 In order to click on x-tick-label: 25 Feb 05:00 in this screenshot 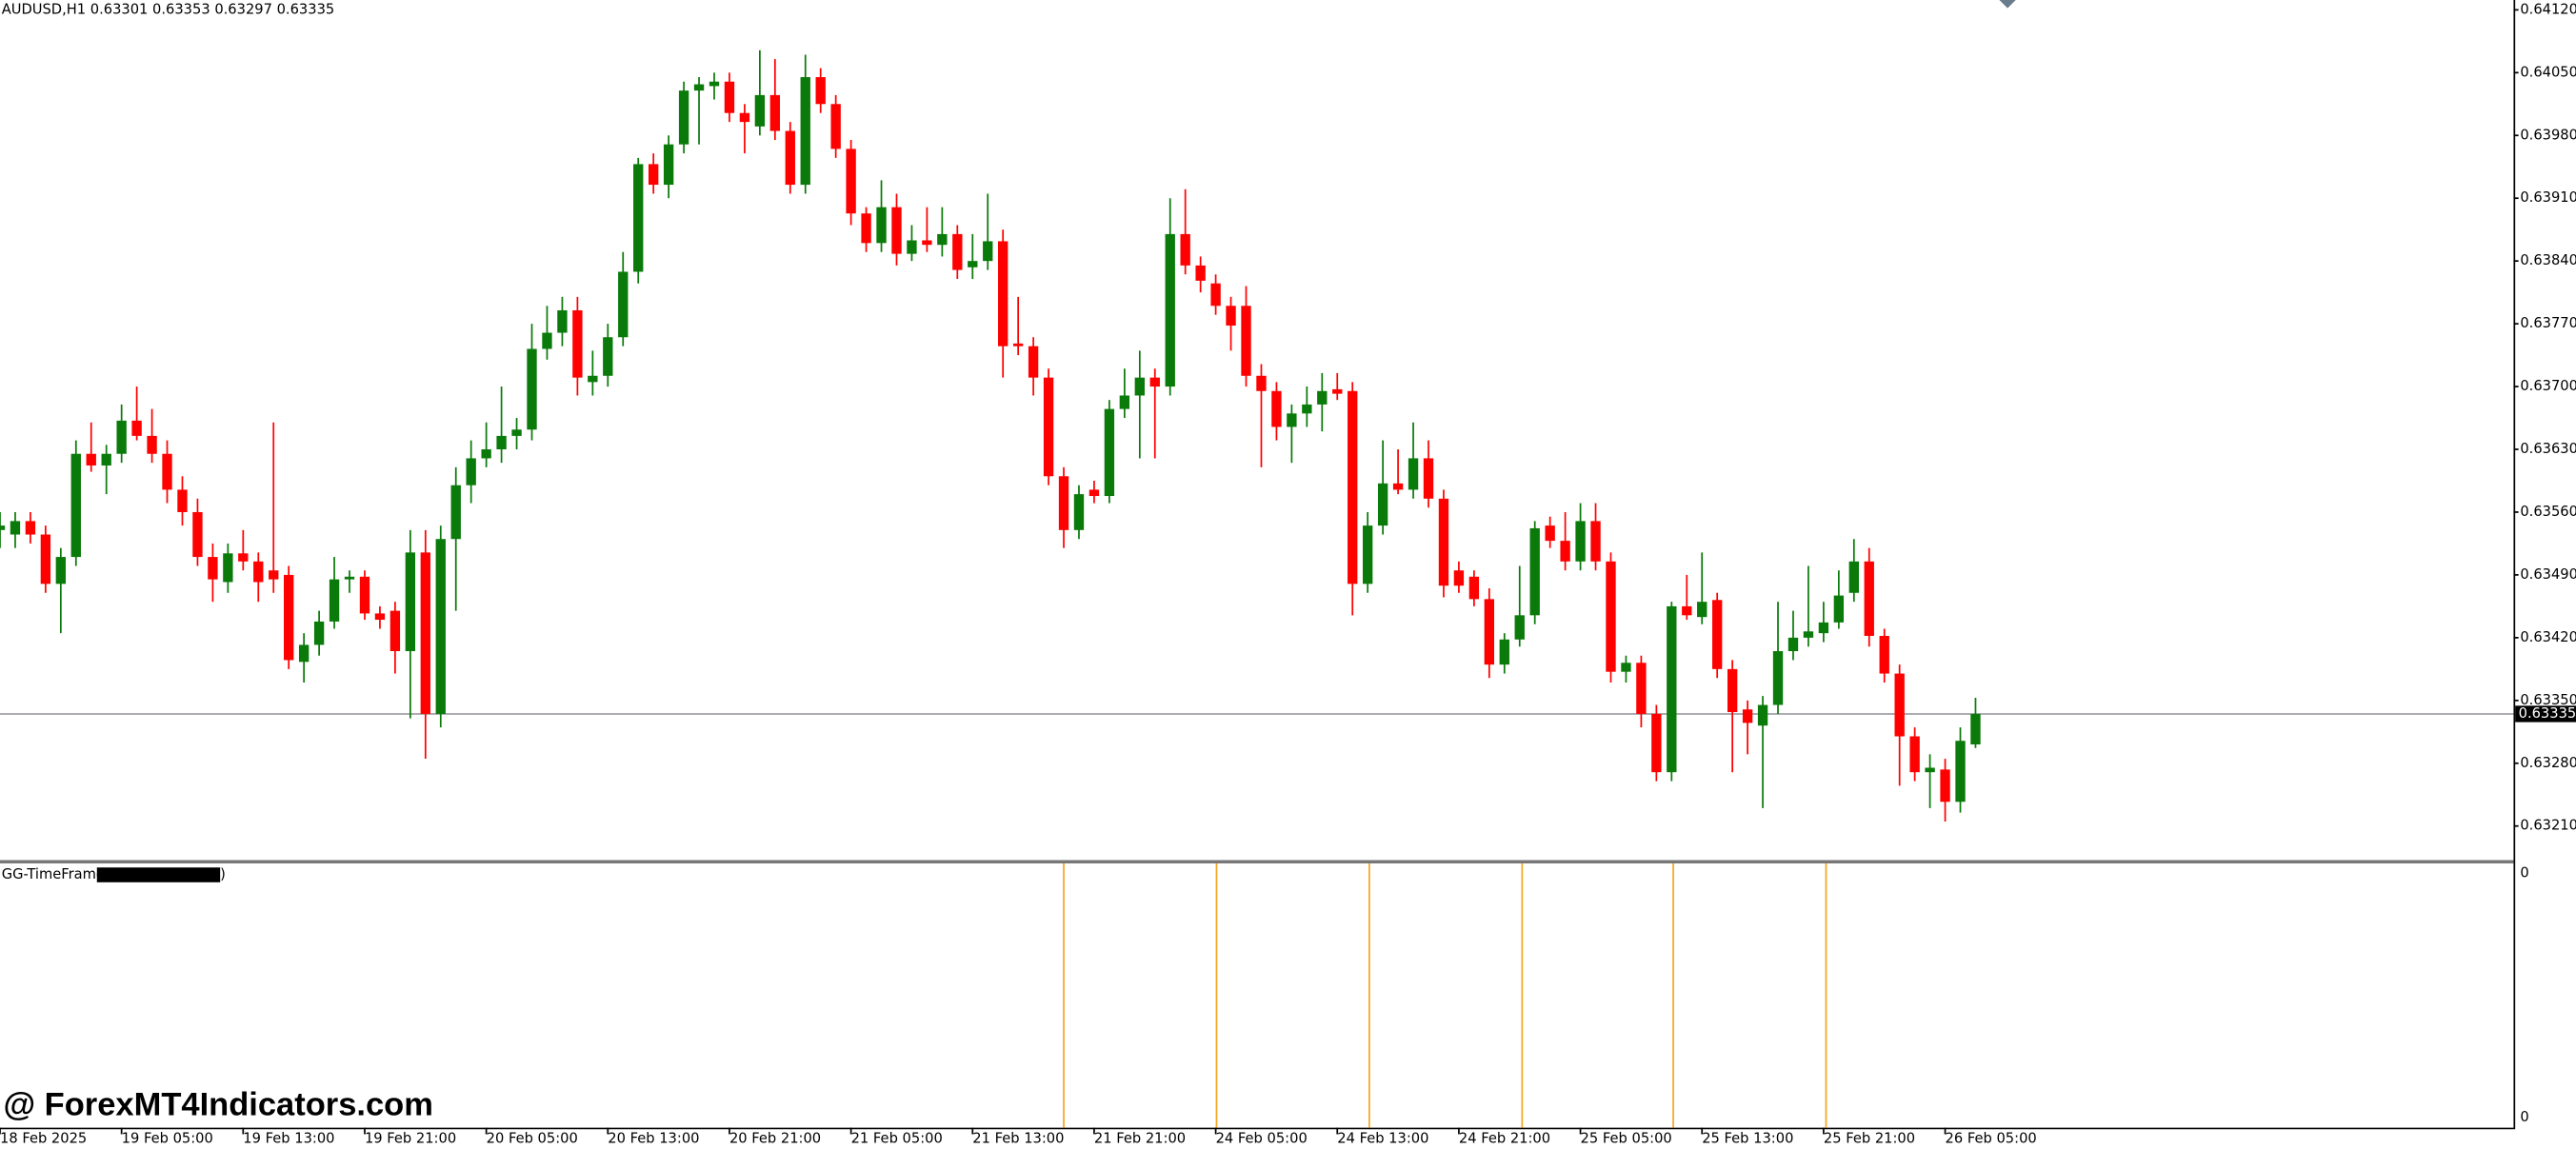, I will do `click(1626, 1139)`.